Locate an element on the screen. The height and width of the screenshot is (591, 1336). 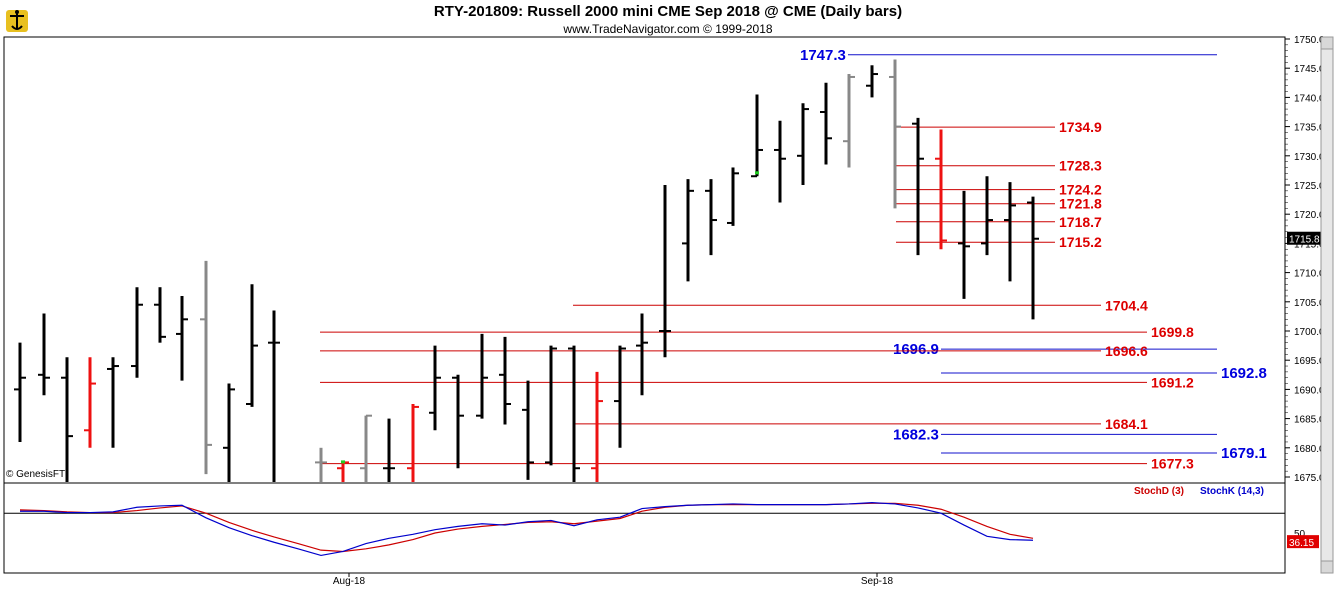
stoch-legend-0: StochD (3) is located at coordinates (1159, 491).